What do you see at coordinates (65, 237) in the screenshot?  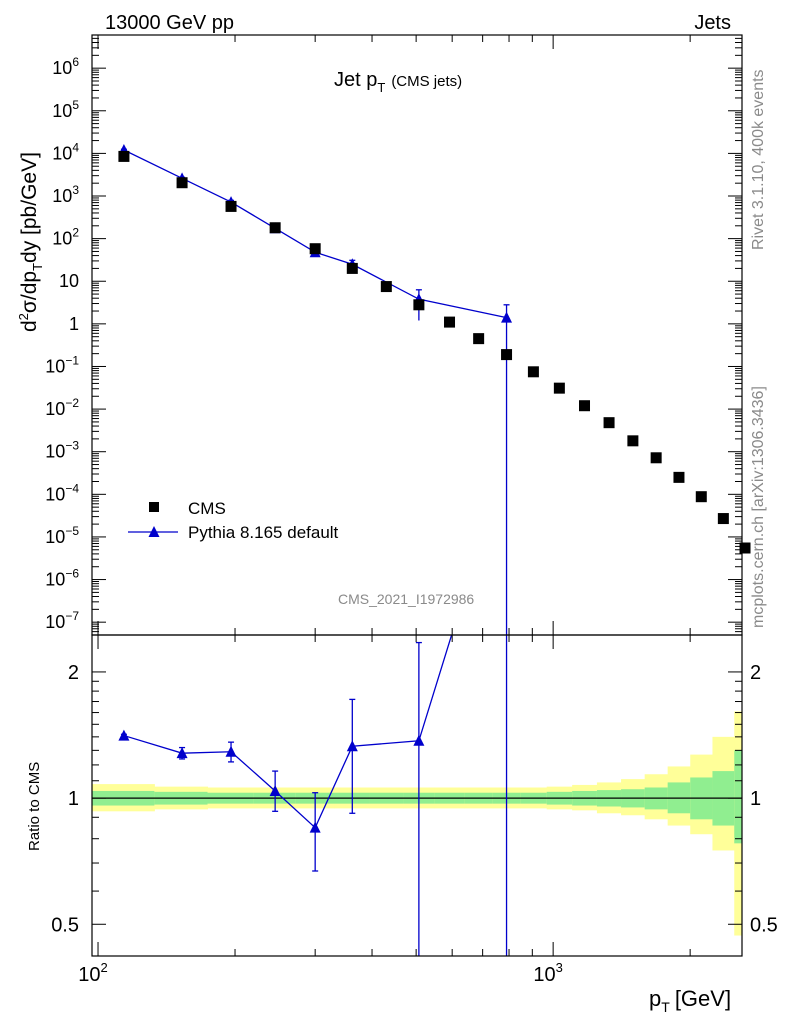 I see `main-ytick-label: 10²` at bounding box center [65, 237].